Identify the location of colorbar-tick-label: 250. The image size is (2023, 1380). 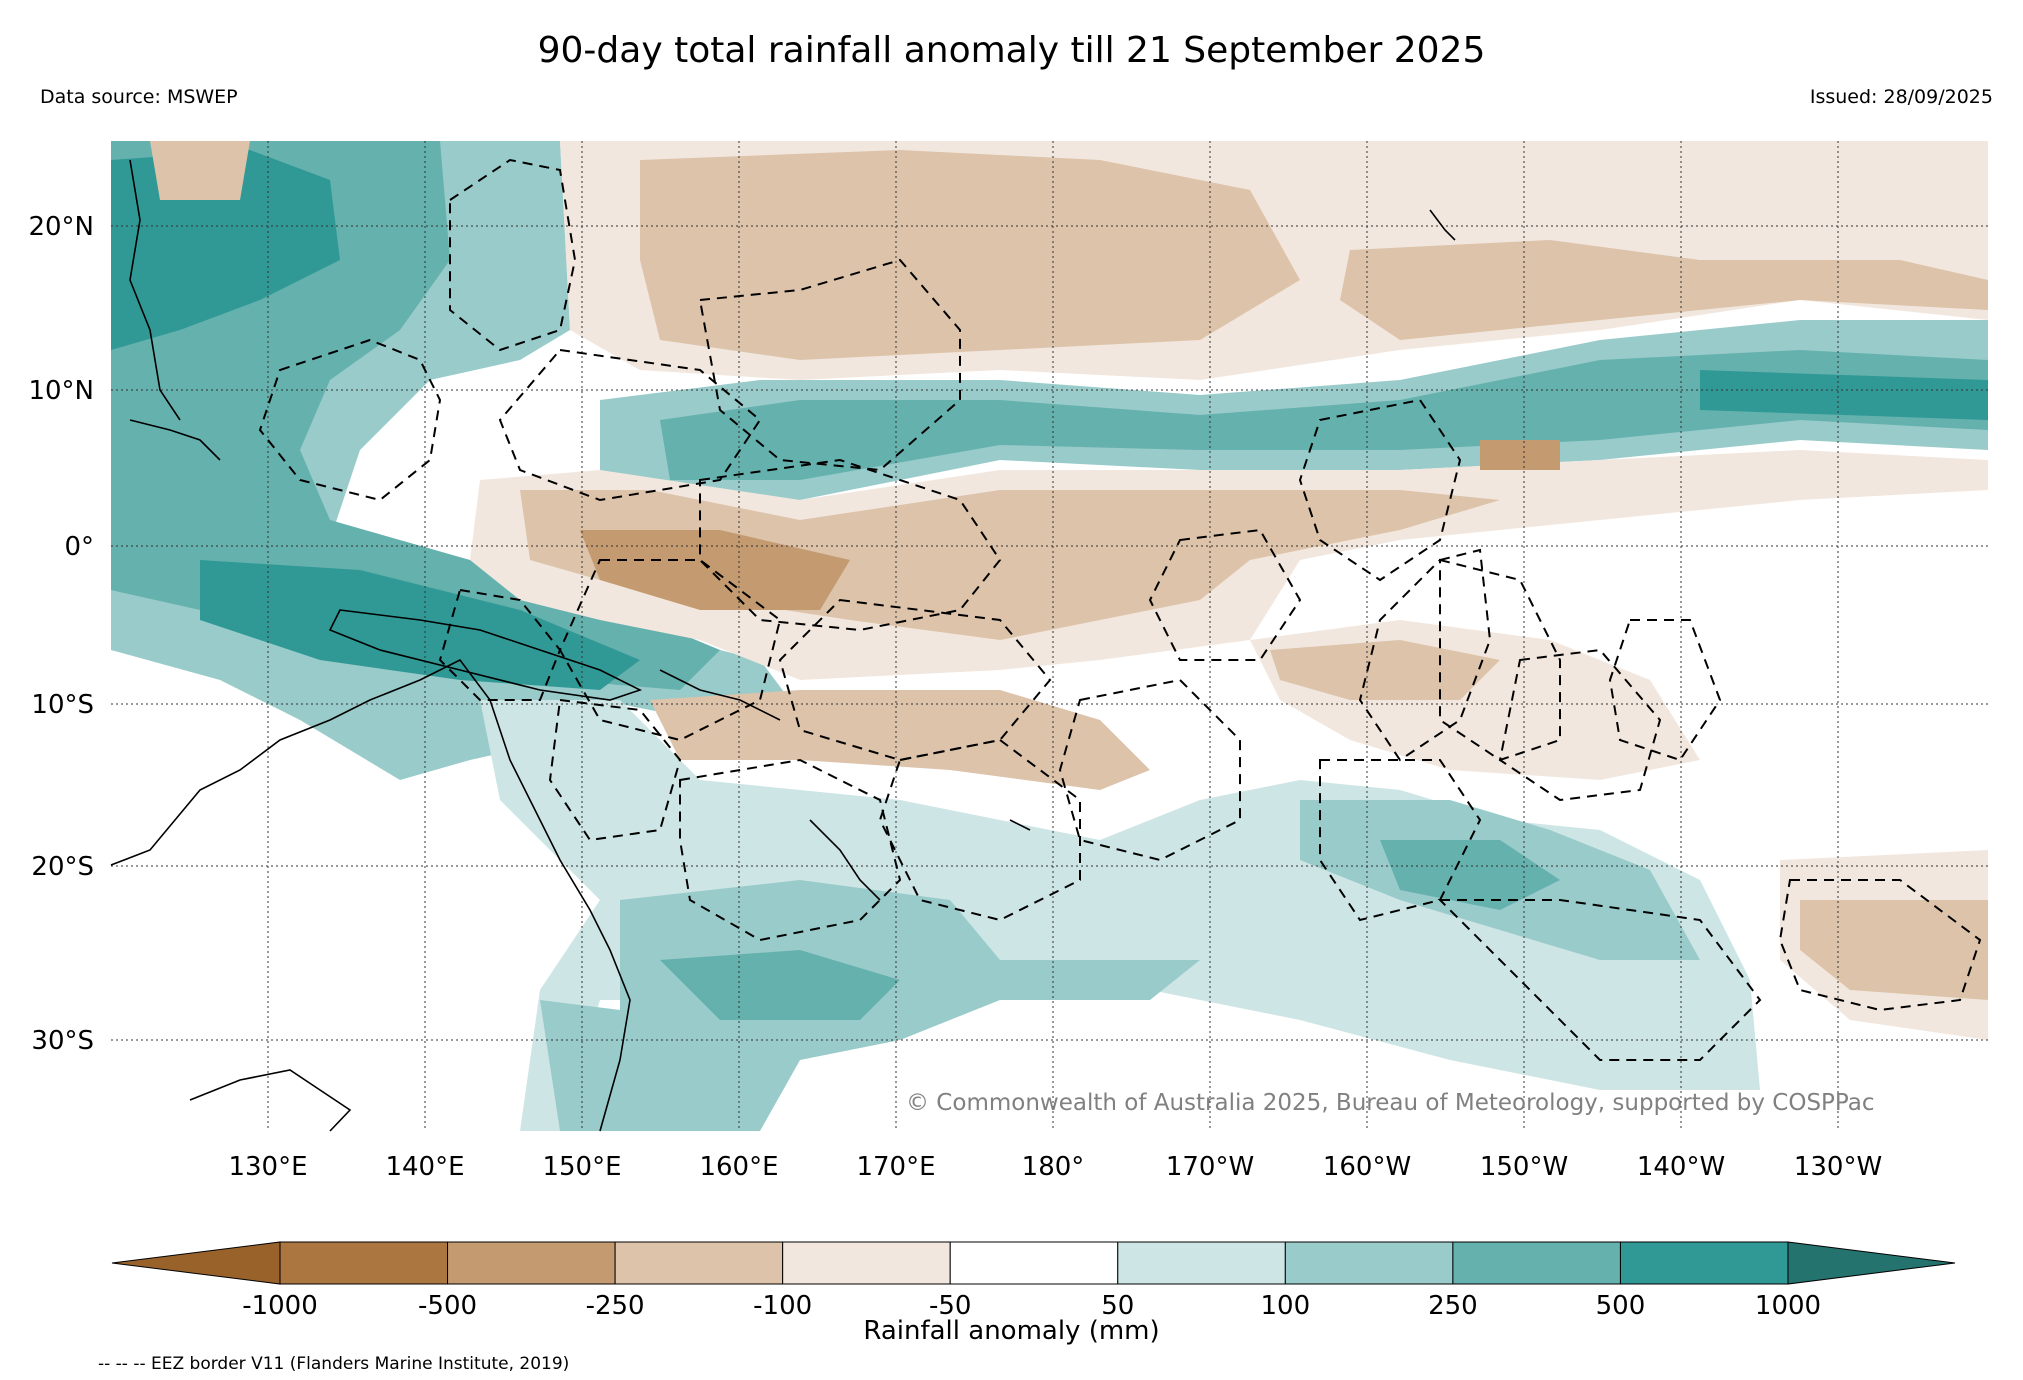
(1453, 1305).